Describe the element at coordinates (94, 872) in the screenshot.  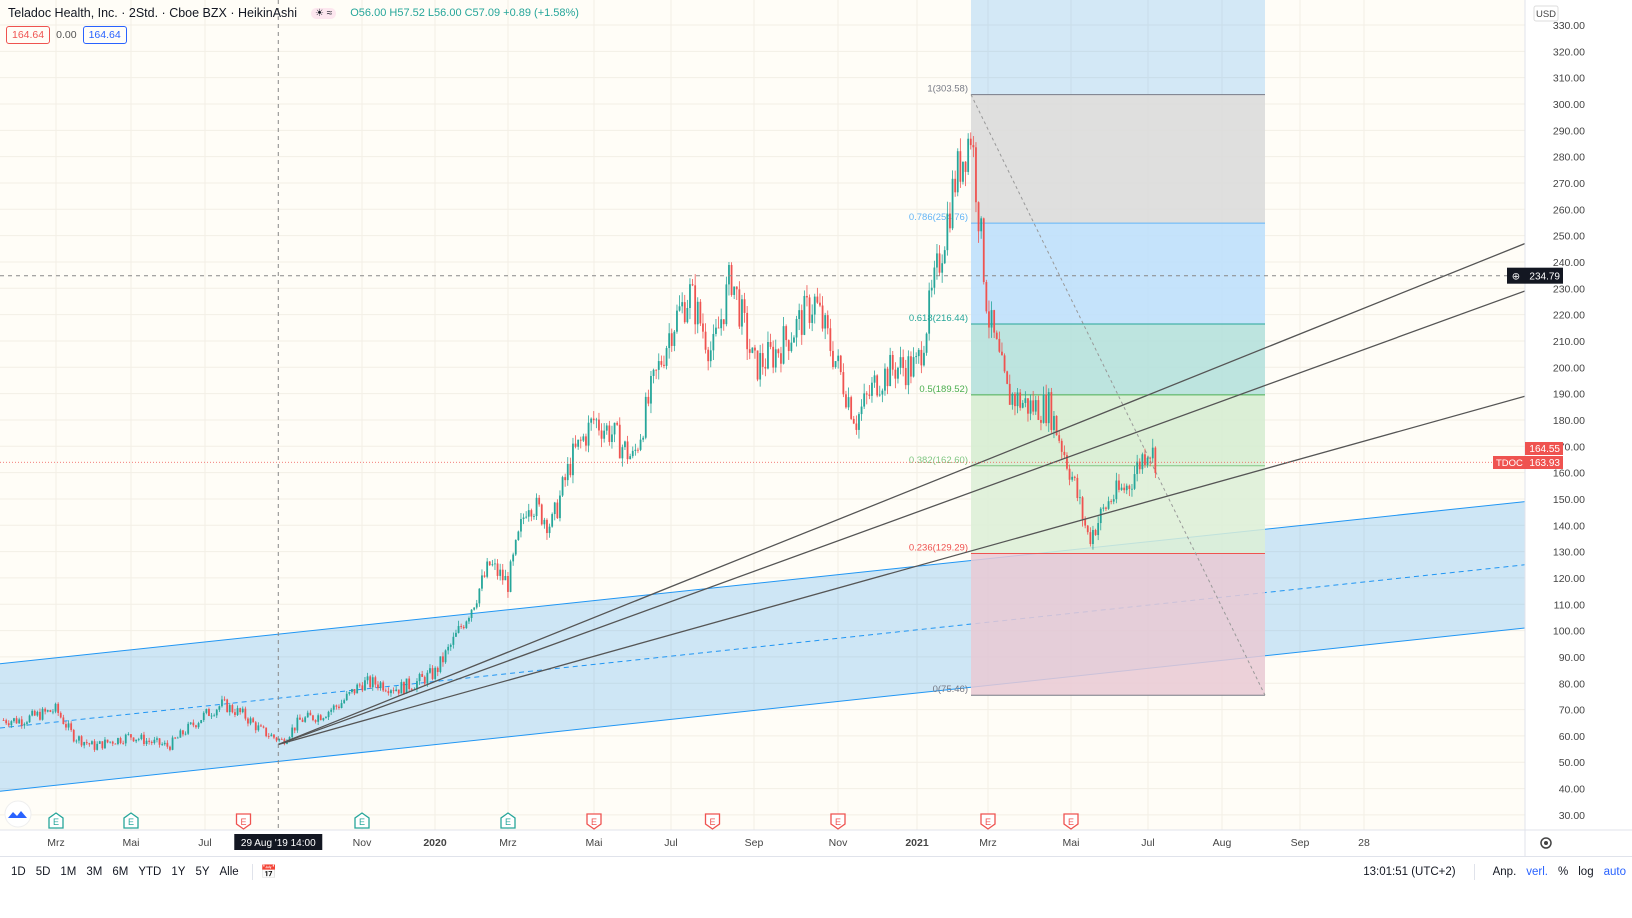
I see `range-3m: 3M` at that location.